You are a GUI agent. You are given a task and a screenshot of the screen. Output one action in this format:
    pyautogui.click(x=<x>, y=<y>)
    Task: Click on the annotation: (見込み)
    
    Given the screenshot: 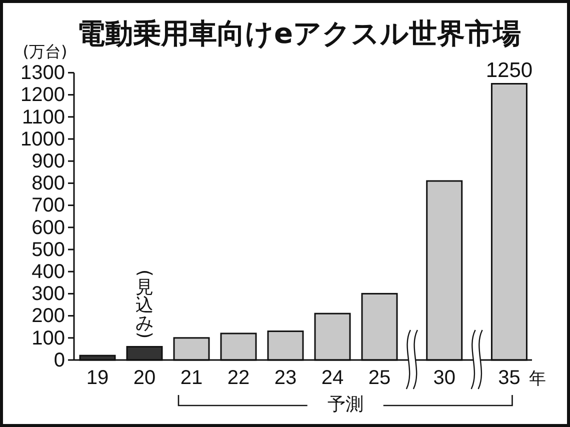 What is the action you would take?
    pyautogui.click(x=144, y=304)
    